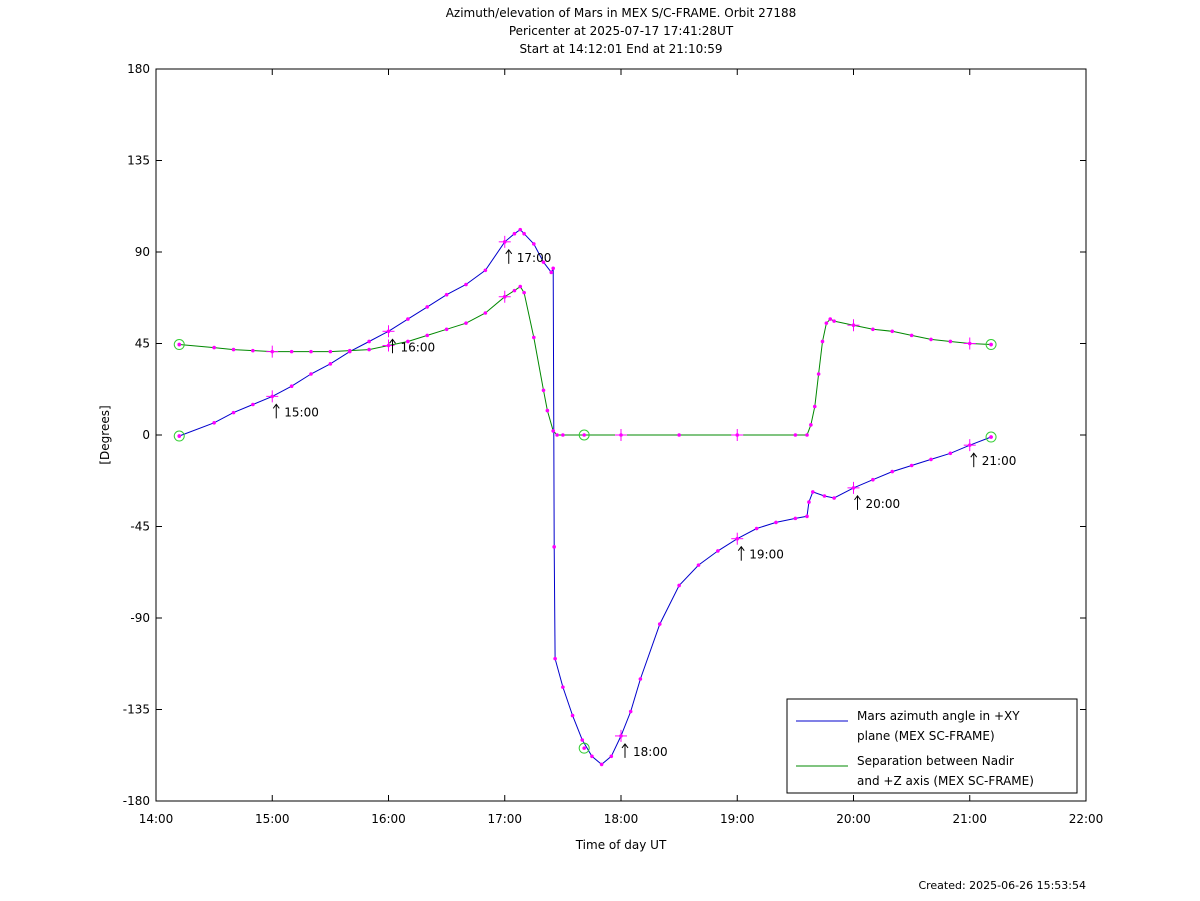 The width and height of the screenshot is (1200, 901). What do you see at coordinates (142, 252) in the screenshot?
I see `y-tick-label: 90` at bounding box center [142, 252].